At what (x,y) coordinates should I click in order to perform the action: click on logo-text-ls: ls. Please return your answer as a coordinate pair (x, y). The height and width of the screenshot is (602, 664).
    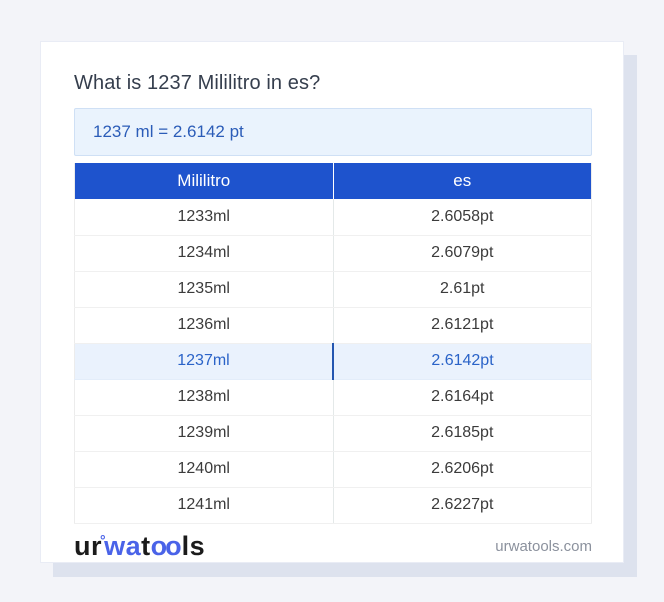
    Looking at the image, I should click on (193, 546).